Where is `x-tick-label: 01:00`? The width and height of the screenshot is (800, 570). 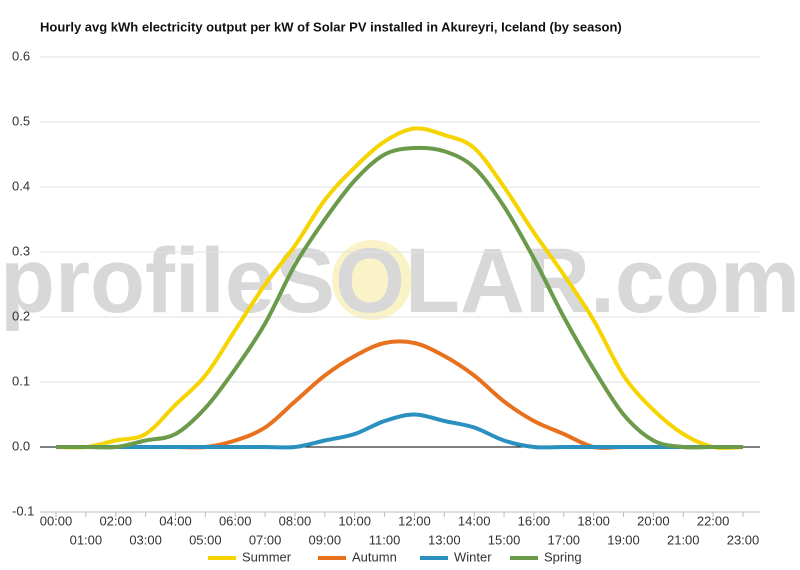
x-tick-label: 01:00 is located at coordinates (86, 539).